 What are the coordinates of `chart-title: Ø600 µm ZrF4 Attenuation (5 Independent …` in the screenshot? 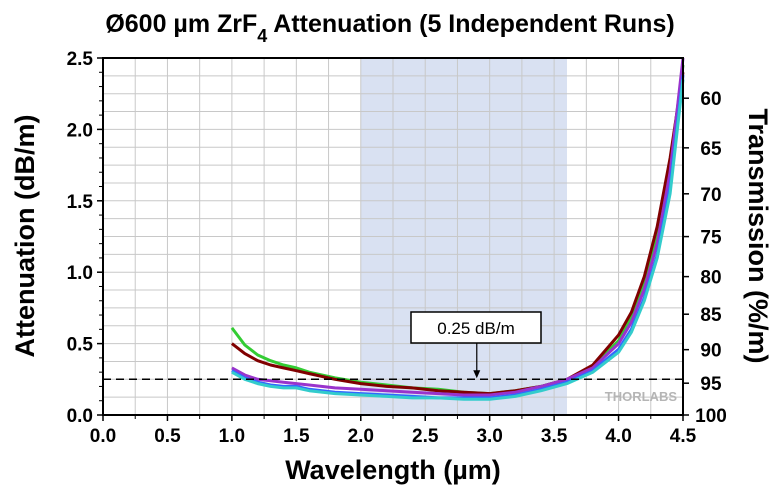 It's located at (389, 28).